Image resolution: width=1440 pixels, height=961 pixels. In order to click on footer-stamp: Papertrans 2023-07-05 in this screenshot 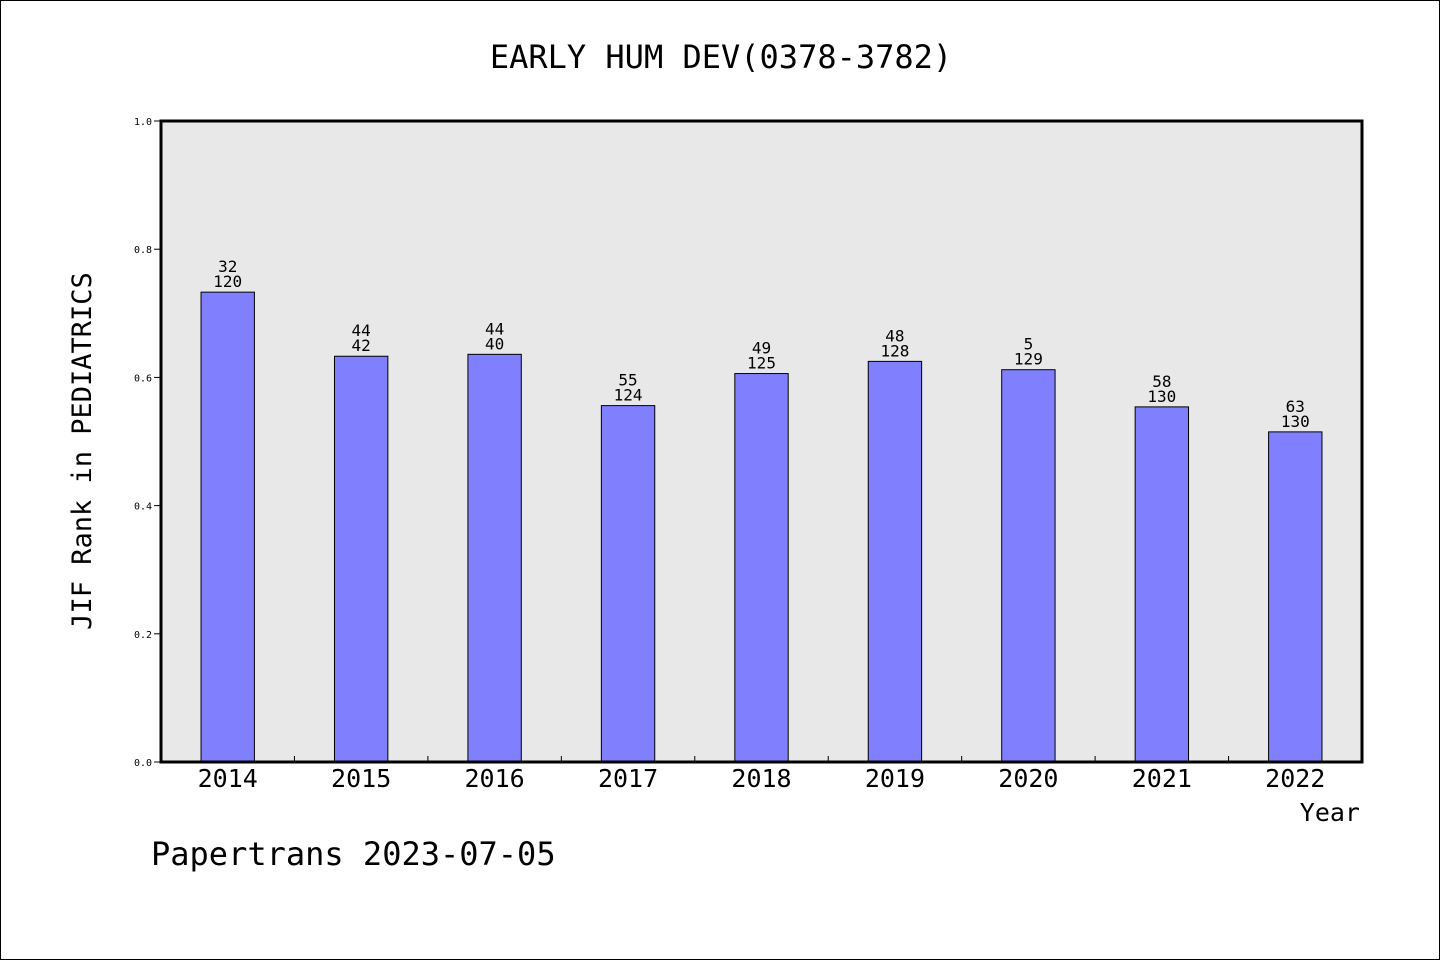, I will do `click(353, 854)`.